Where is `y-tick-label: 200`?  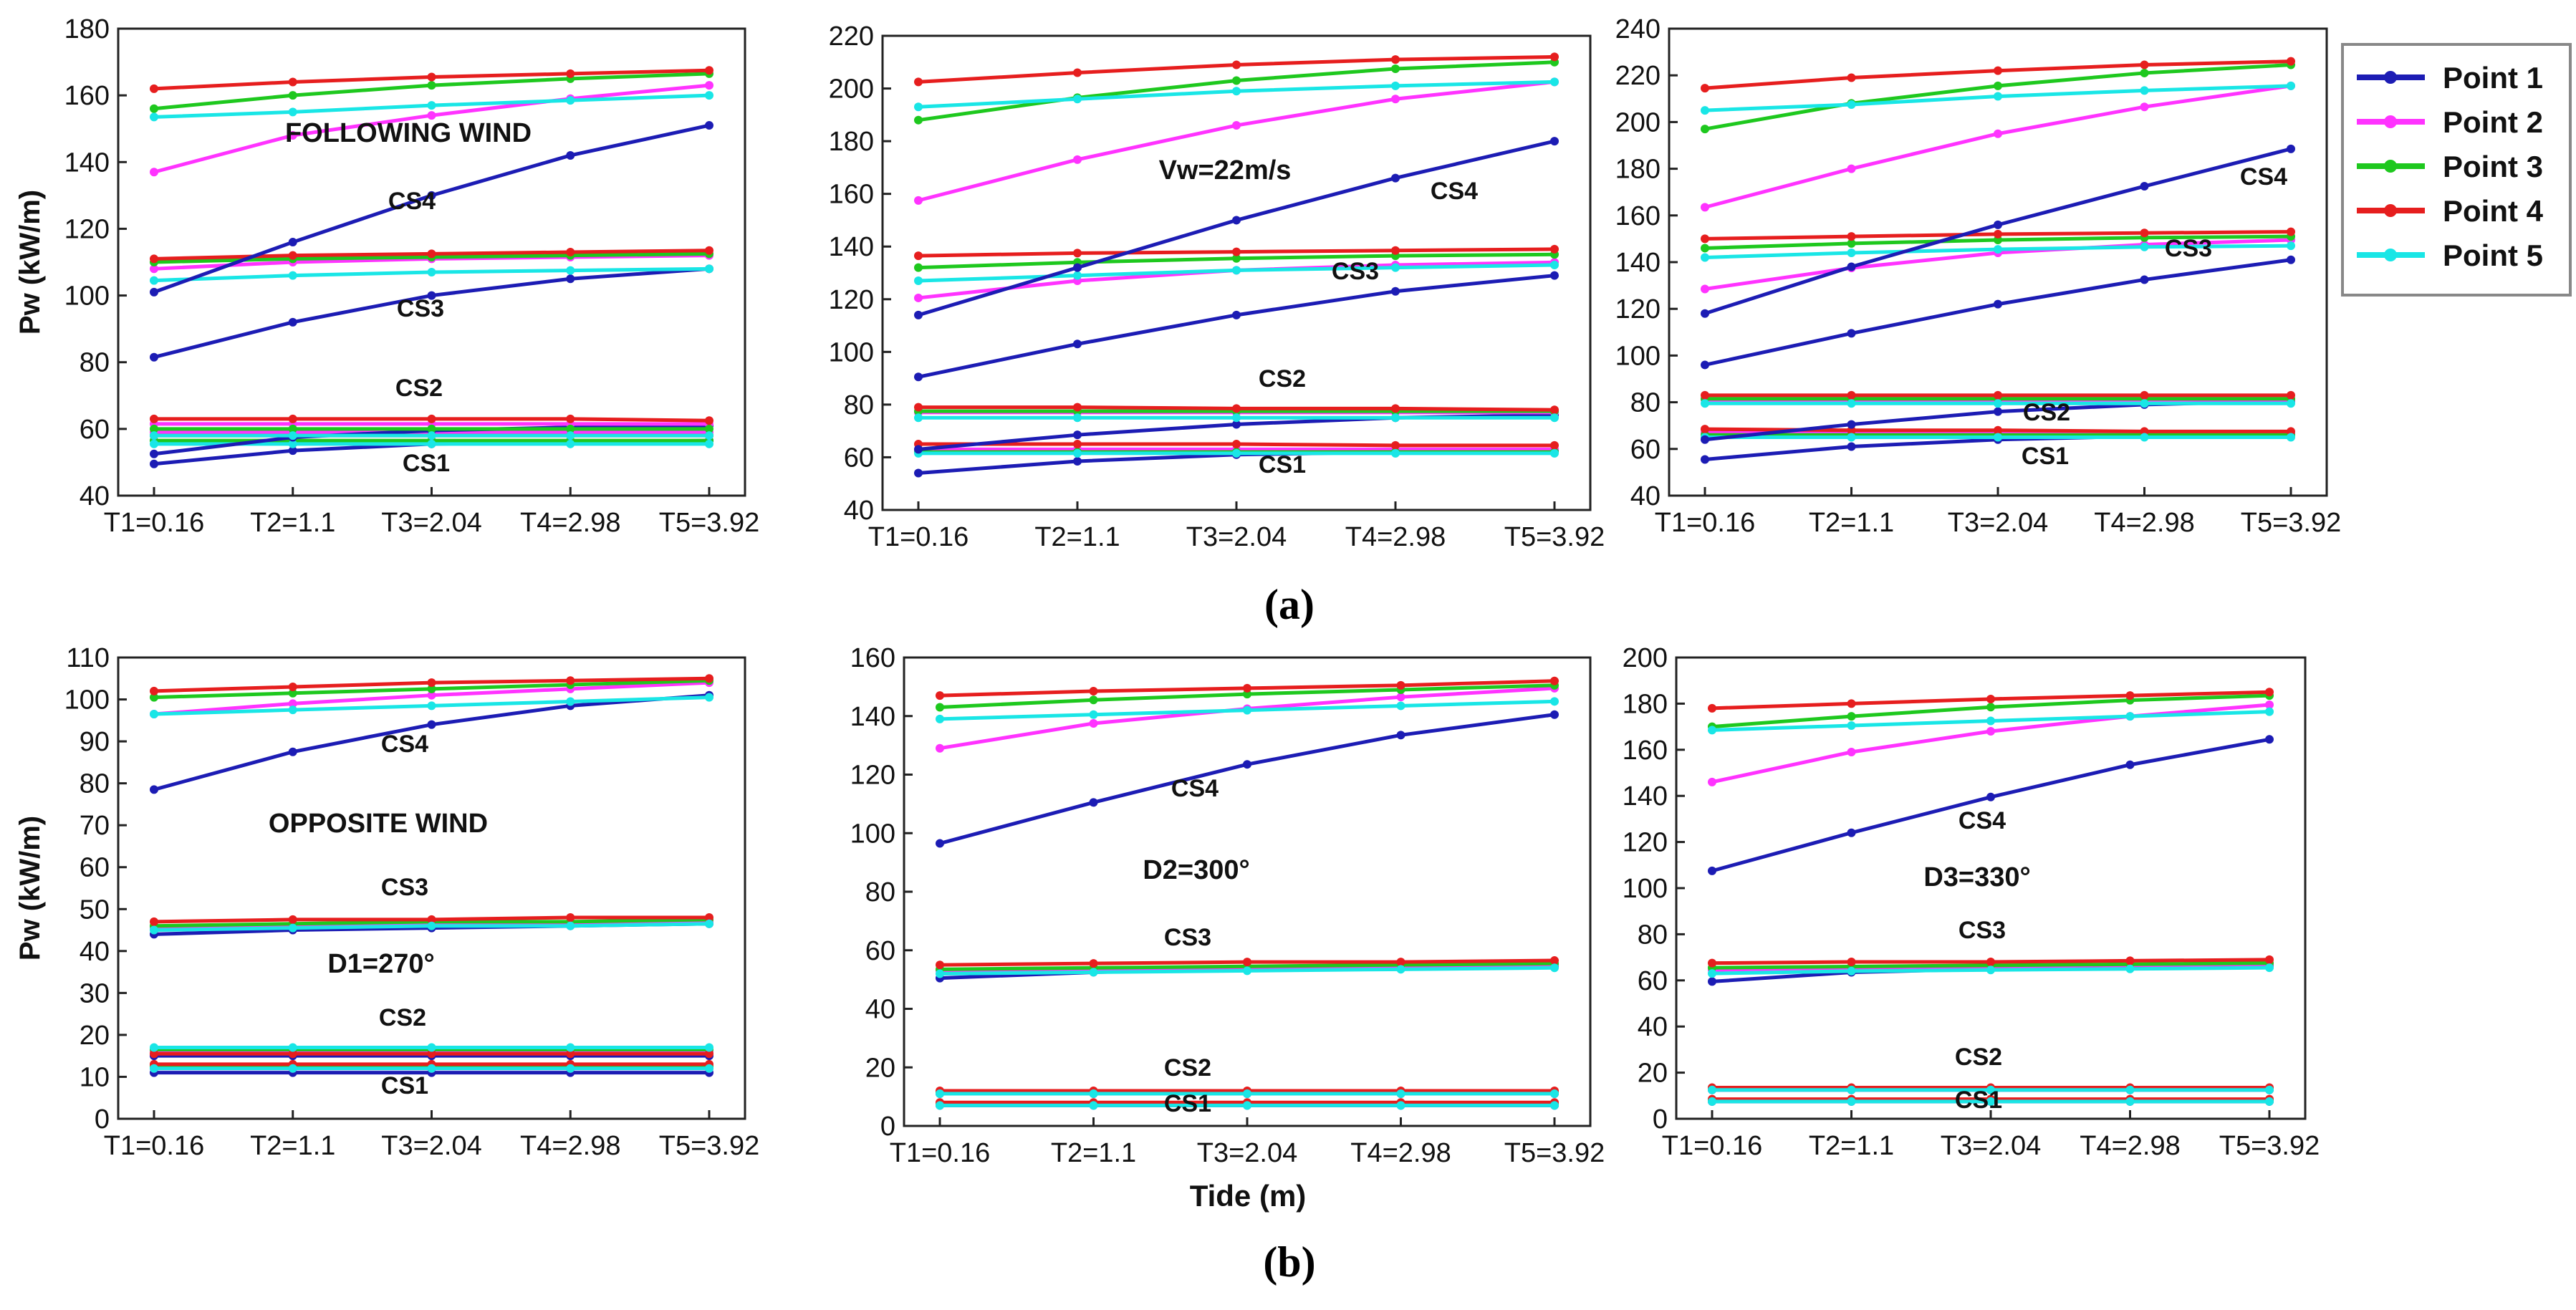
y-tick-label: 200 is located at coordinates (1646, 658).